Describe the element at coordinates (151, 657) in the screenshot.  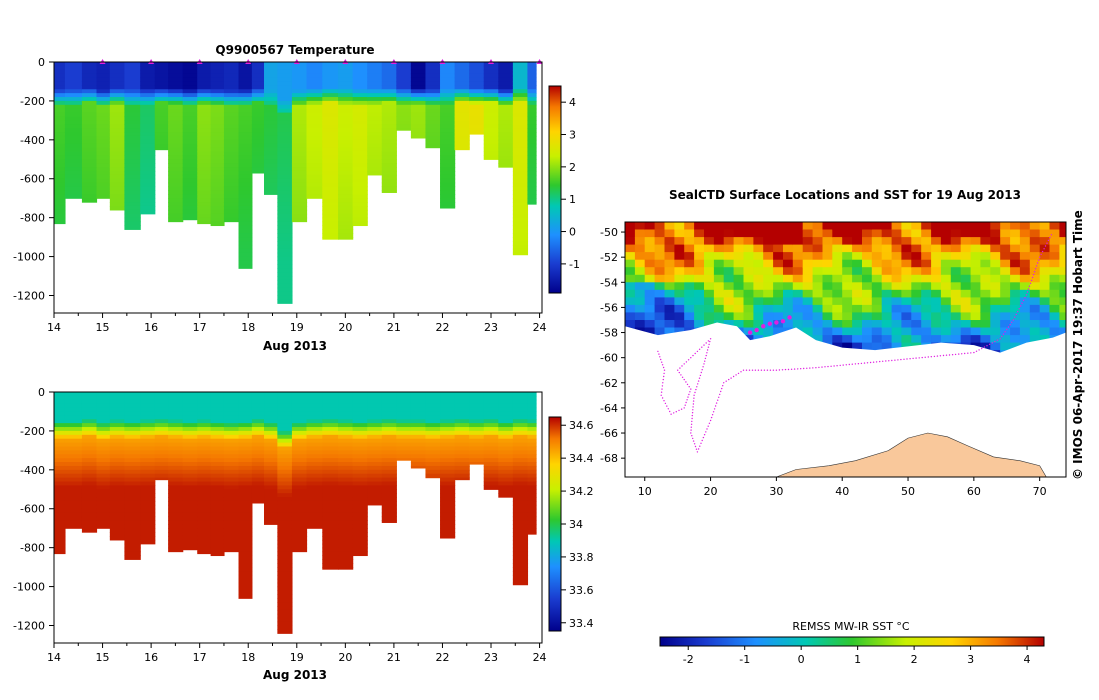
I see `x-tick-label: 16` at that location.